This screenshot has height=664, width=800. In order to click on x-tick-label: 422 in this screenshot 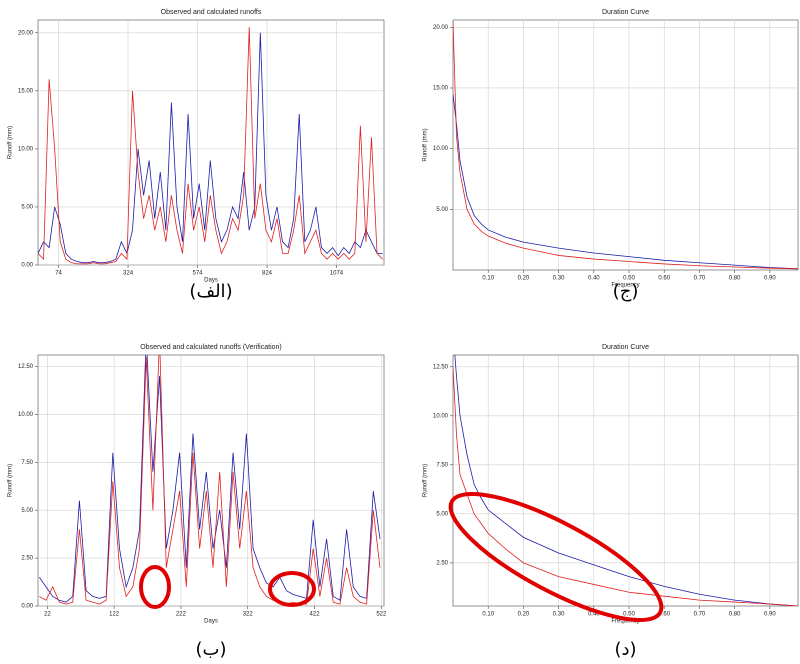, I will do `click(315, 615)`.